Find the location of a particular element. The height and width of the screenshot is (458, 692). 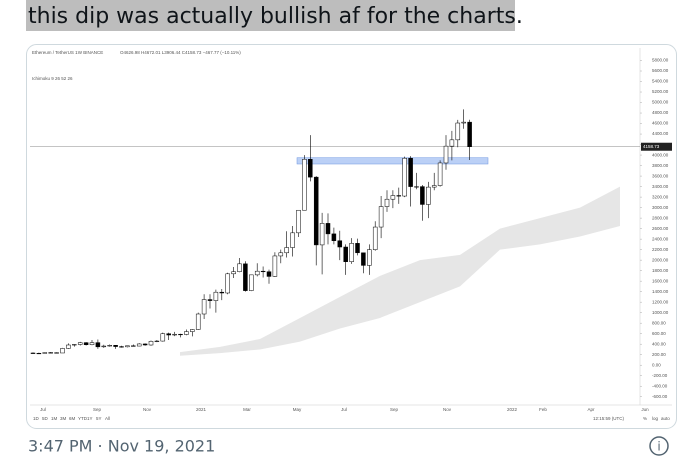

timeframe: 5D is located at coordinates (45, 418).